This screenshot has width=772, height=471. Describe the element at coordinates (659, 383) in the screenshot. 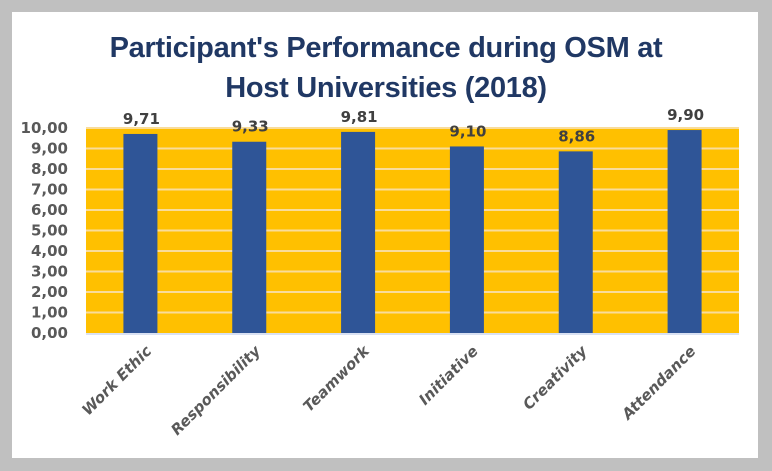

I see `category-label: Attendance` at that location.